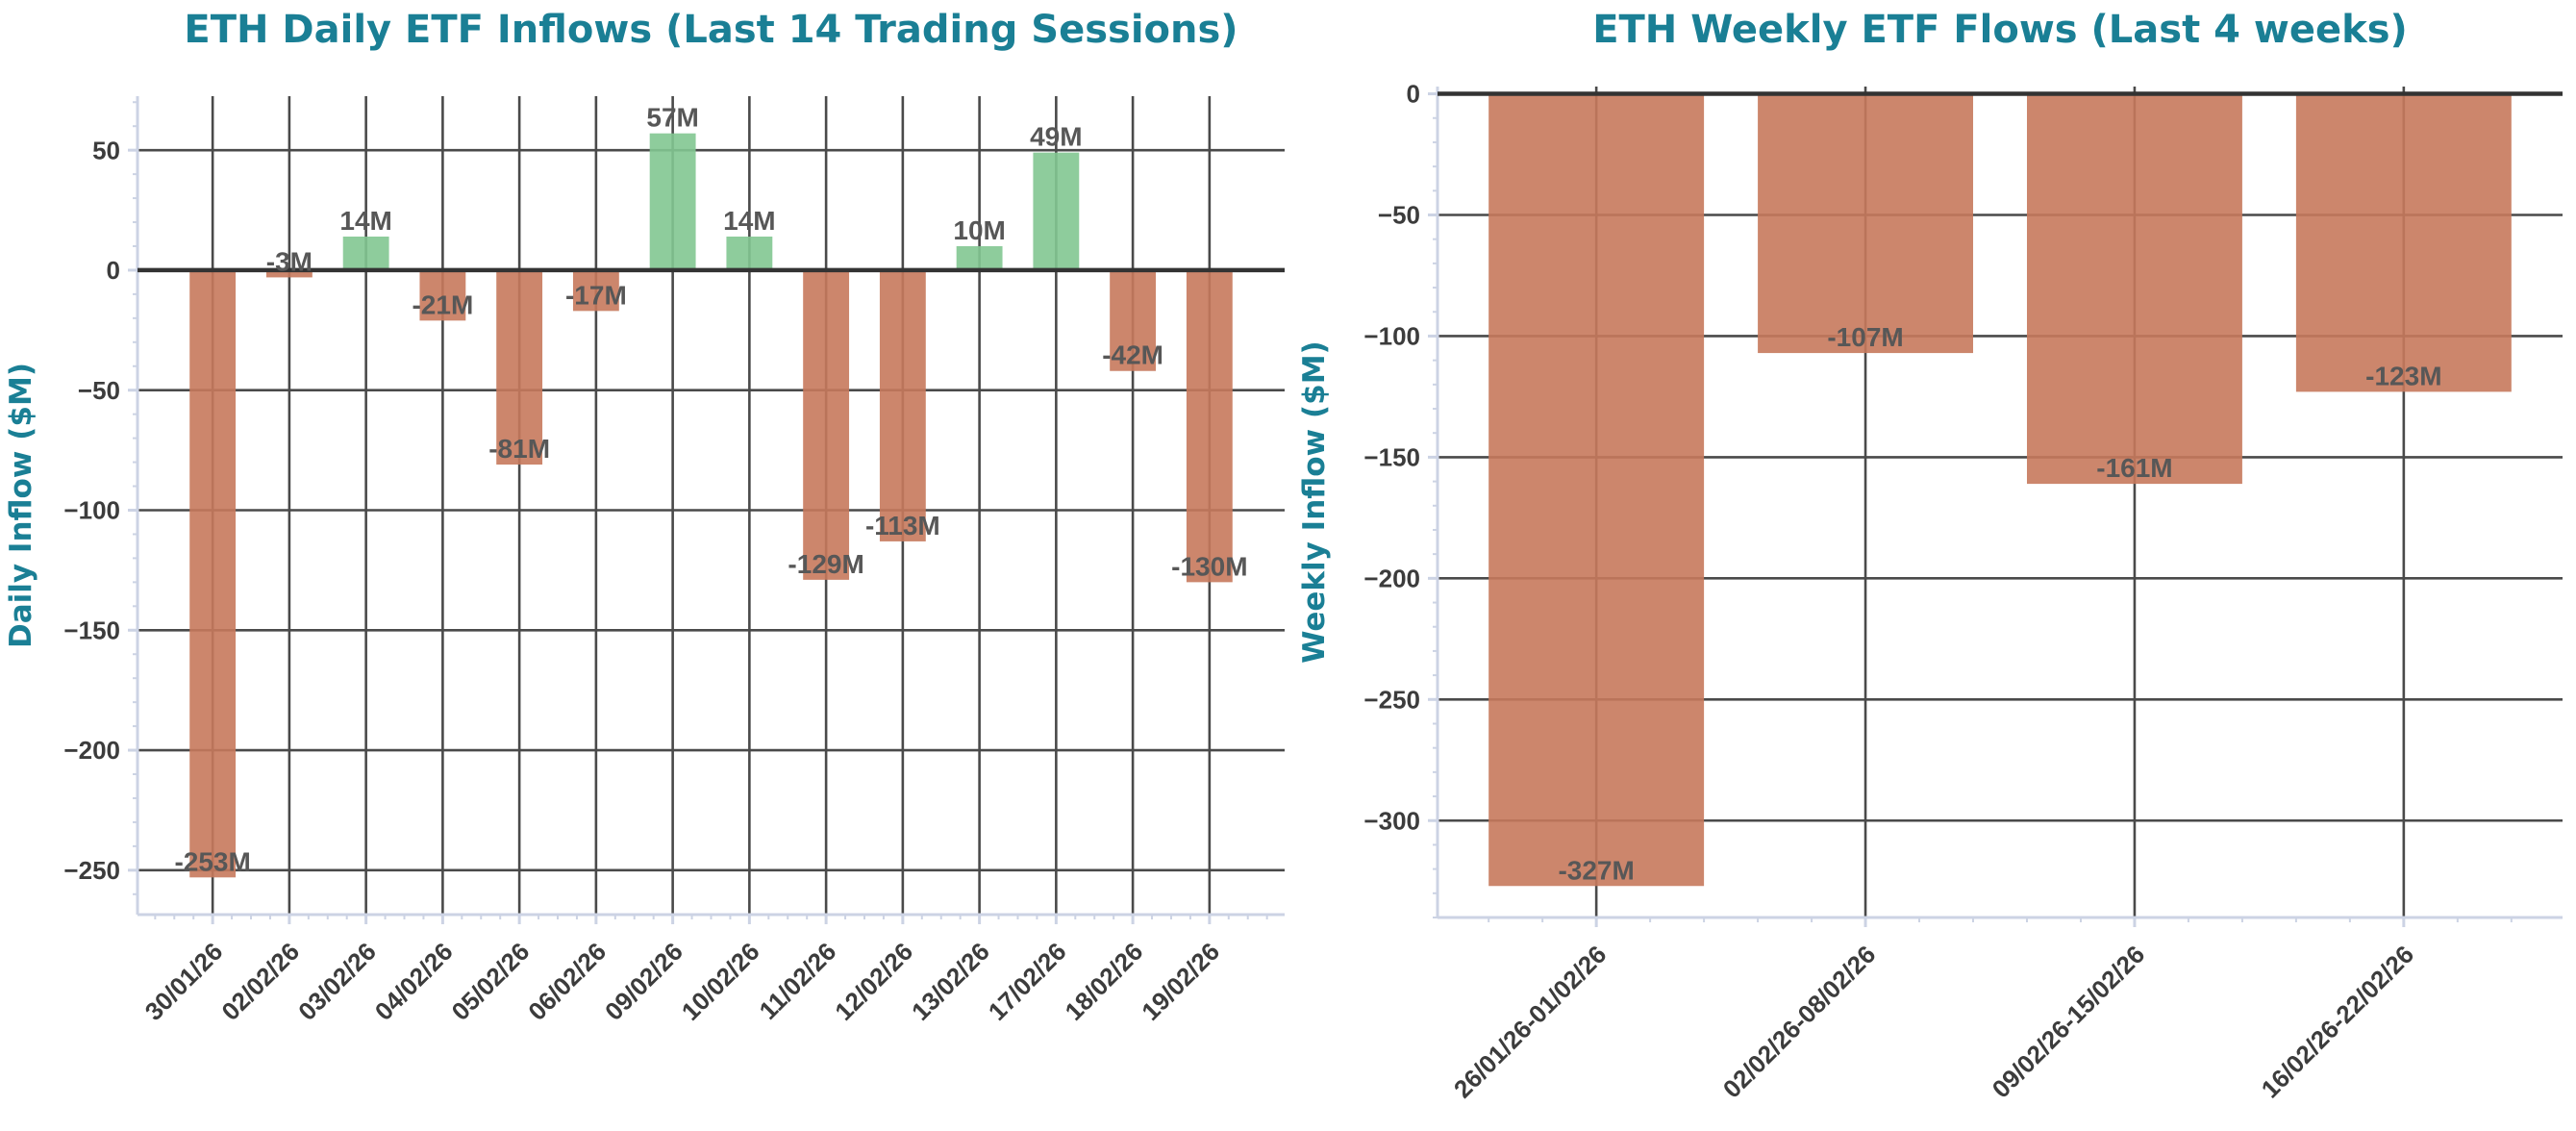  What do you see at coordinates (2403, 375) in the screenshot?
I see `bar-value-label: -123M` at bounding box center [2403, 375].